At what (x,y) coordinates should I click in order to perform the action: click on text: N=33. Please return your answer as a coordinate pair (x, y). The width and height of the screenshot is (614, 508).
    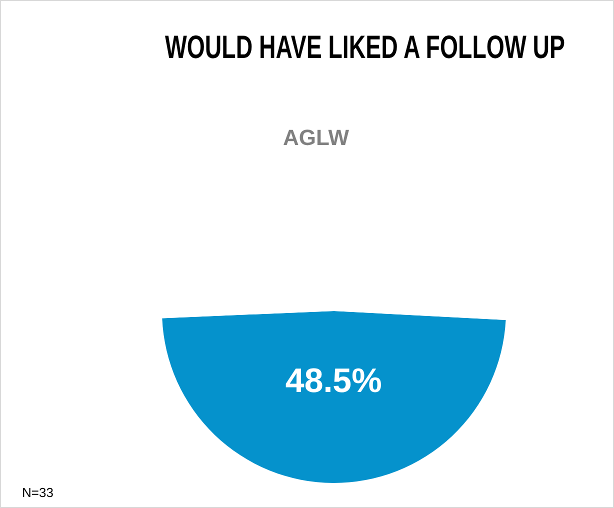
    Looking at the image, I should click on (38, 492).